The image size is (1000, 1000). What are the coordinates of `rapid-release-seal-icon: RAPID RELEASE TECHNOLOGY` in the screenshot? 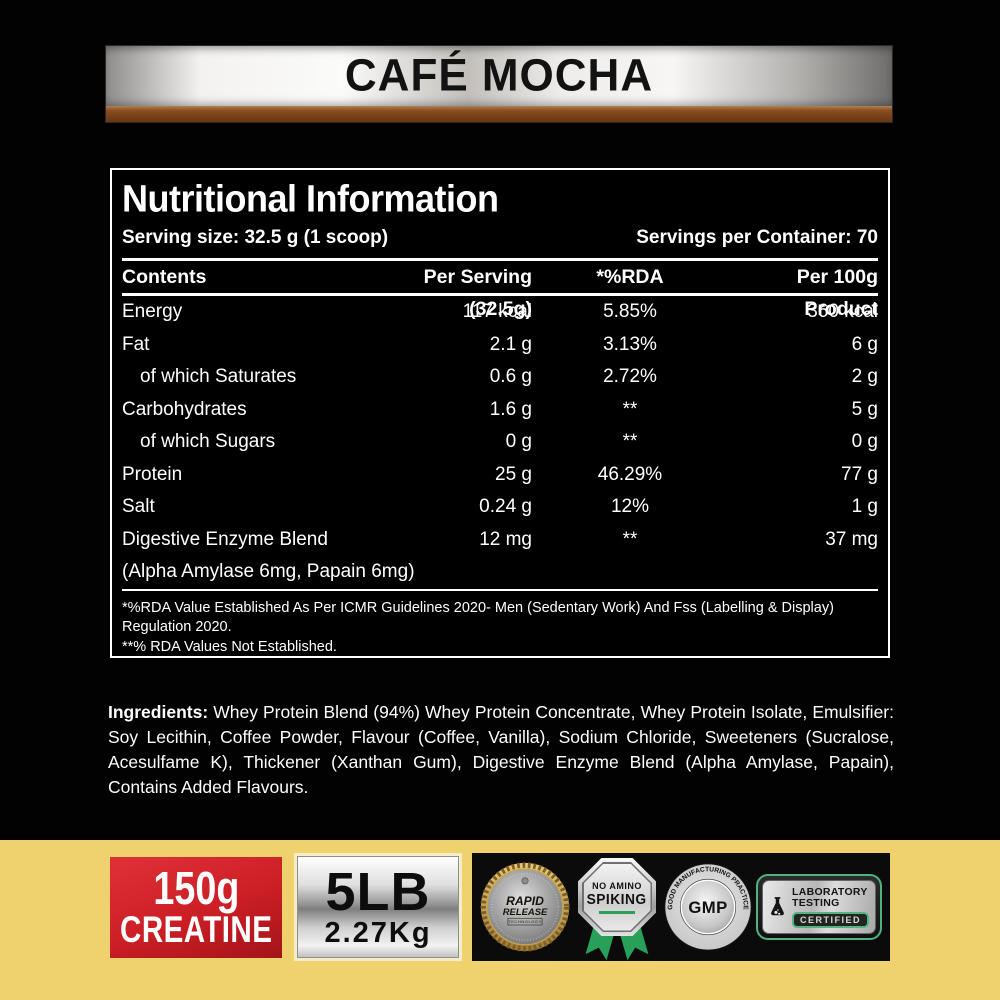 It's located at (525, 907).